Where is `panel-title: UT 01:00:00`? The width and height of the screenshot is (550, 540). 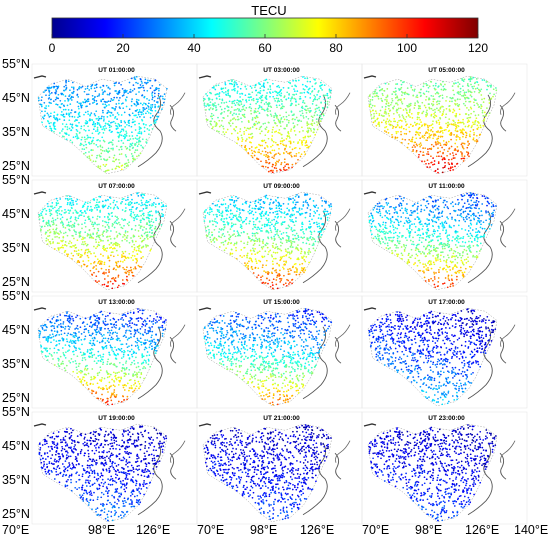 panel-title: UT 01:00:00 is located at coordinates (116, 70).